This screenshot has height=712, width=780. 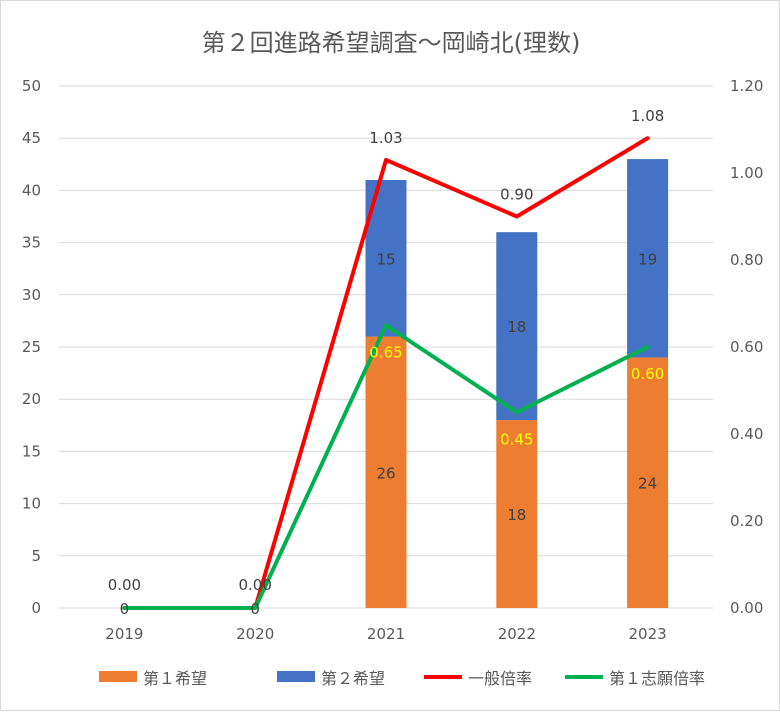 I want to click on legend-label: 第１希望, so click(x=175, y=678).